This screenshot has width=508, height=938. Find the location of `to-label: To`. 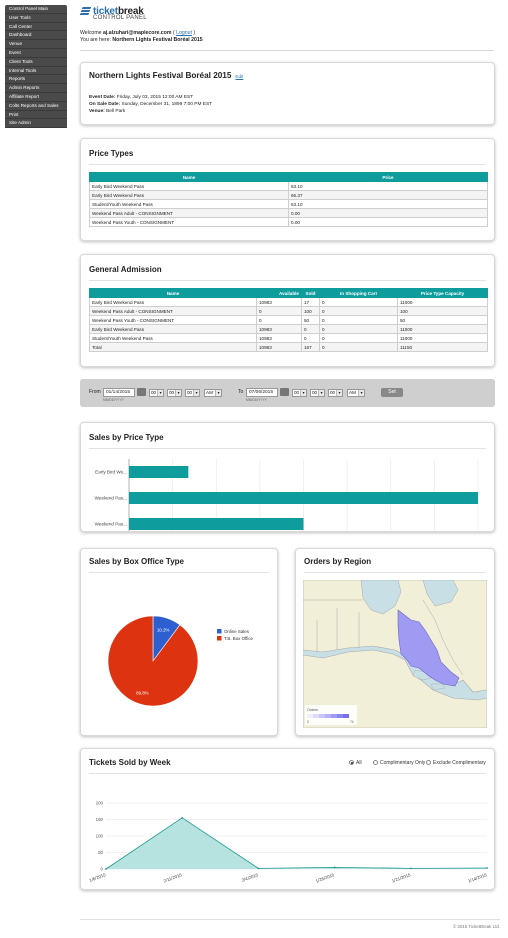

to-label: To is located at coordinates (241, 392).